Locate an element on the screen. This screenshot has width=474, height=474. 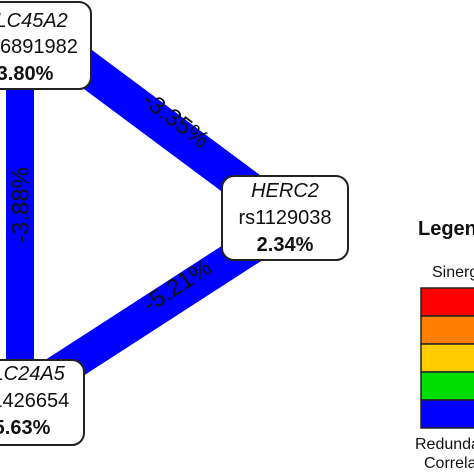
node-bottom: SLC24A5 rs1426654 5.63% is located at coordinates (42, 402).